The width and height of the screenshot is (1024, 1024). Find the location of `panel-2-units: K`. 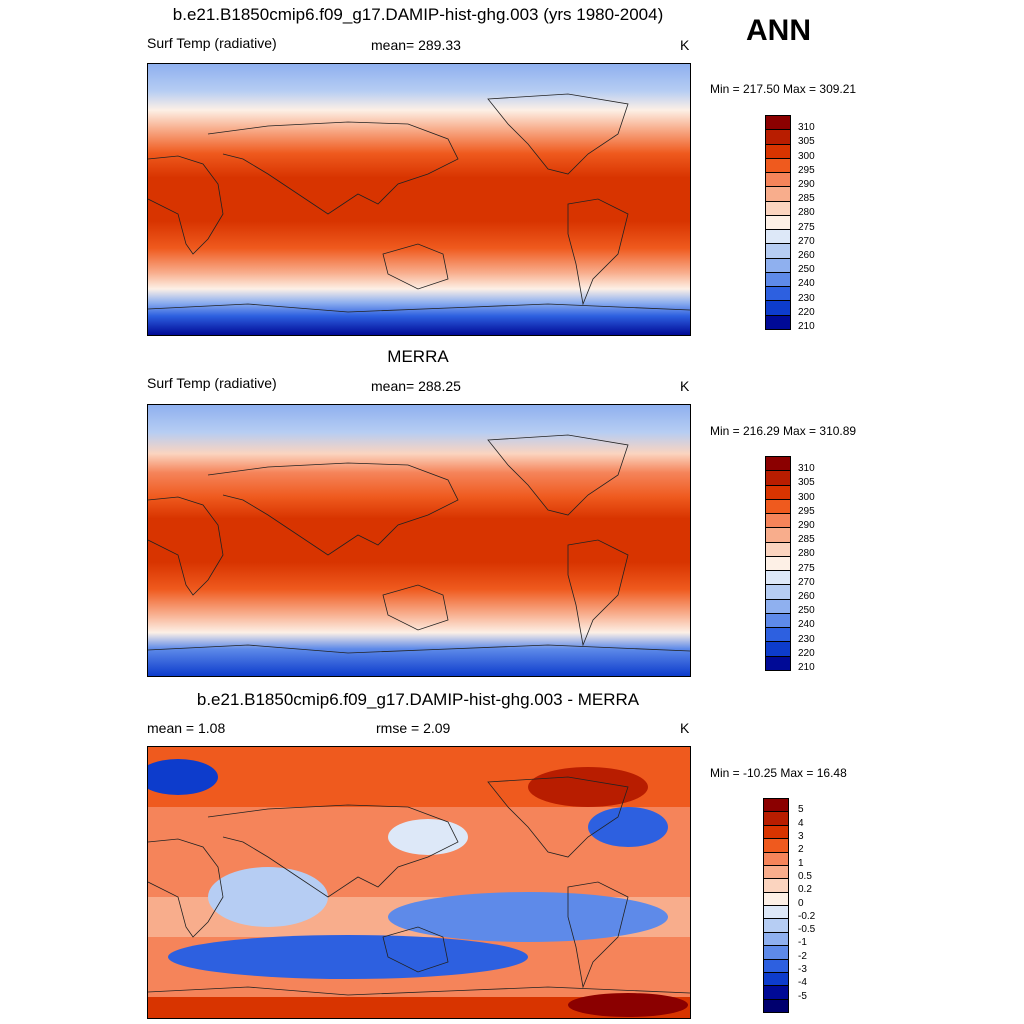

panel-2-units: K is located at coordinates (685, 386).